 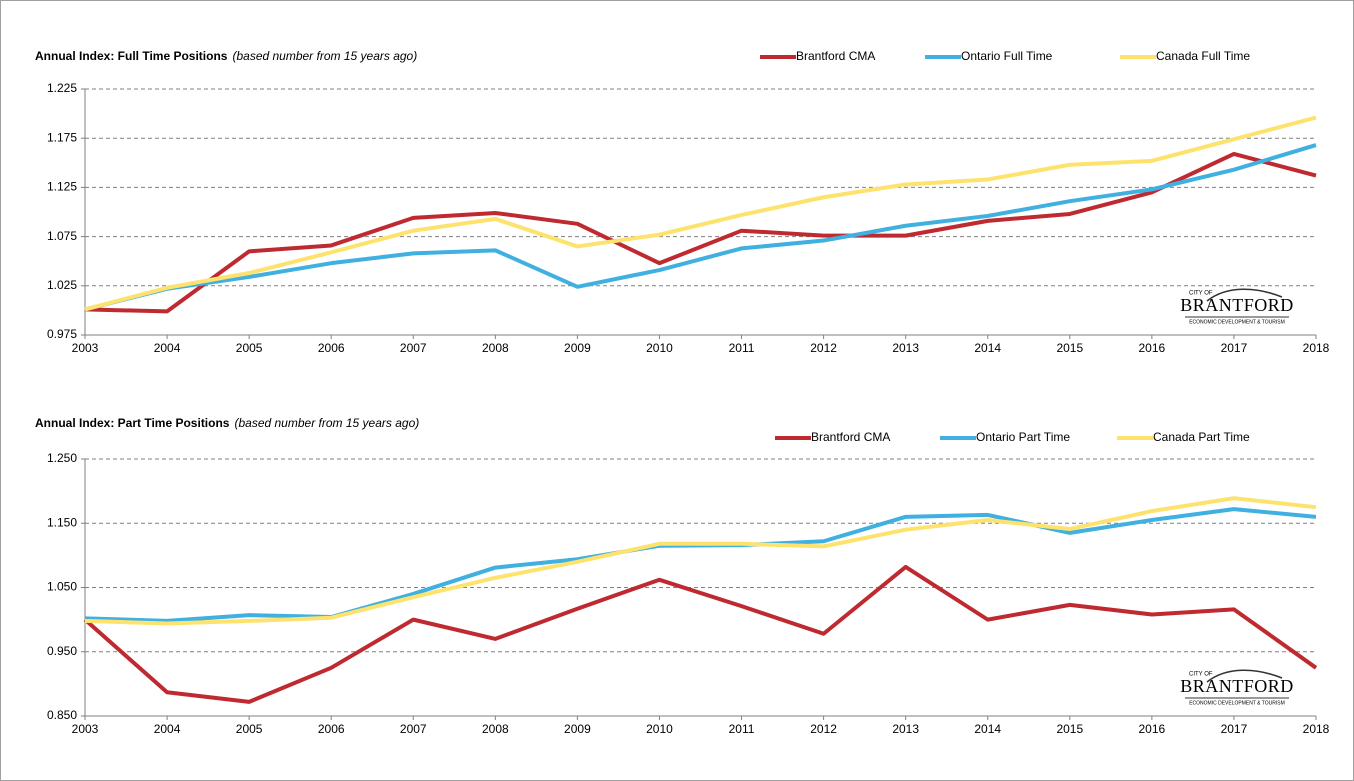 I want to click on y-tick-label: 0.950, so click(x=62, y=651).